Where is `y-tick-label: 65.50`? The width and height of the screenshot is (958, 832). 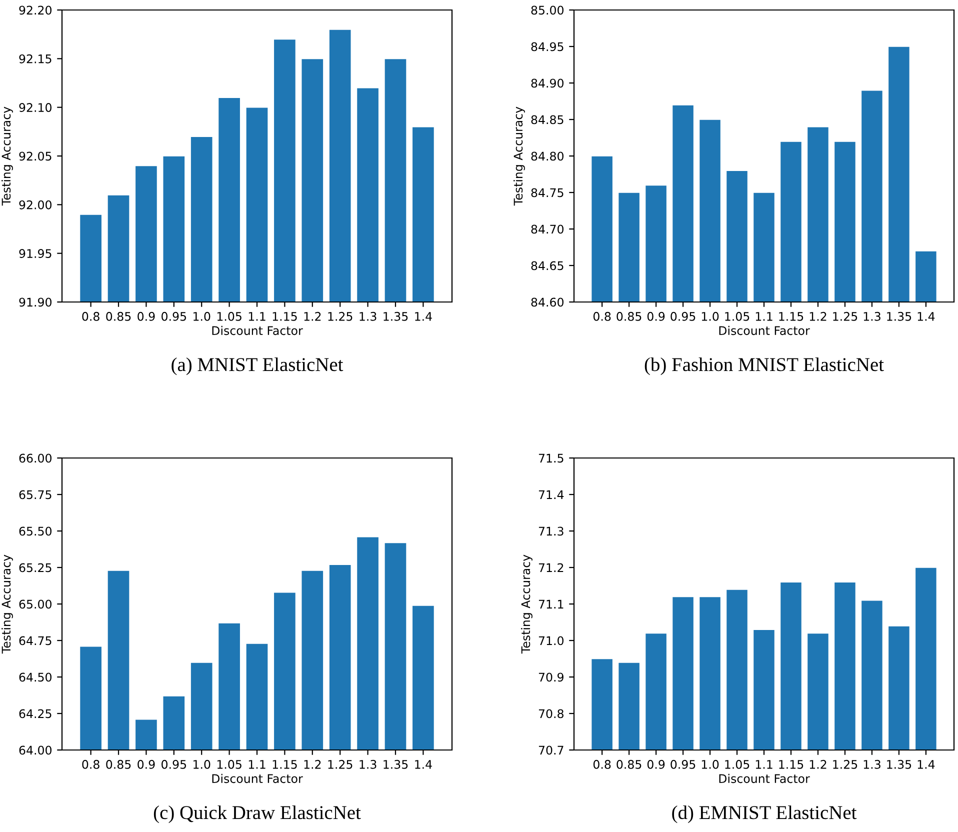 y-tick-label: 65.50 is located at coordinates (35, 531).